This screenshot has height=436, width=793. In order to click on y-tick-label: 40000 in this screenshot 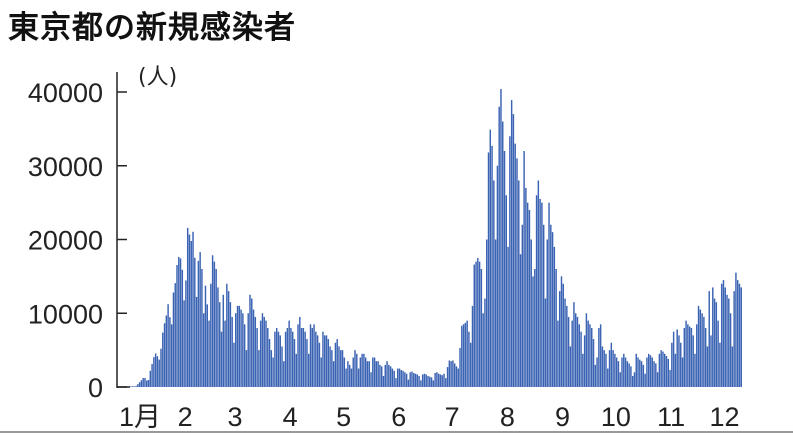, I will do `click(65, 93)`.